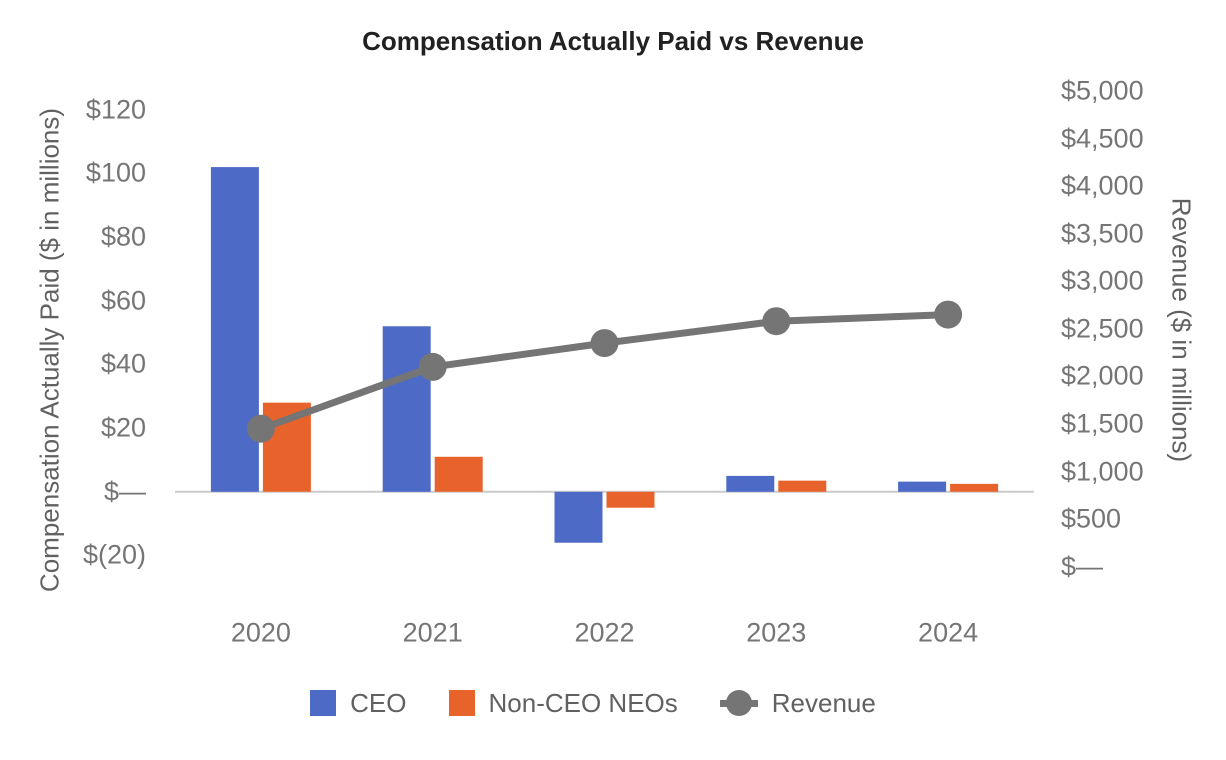 This screenshot has height=760, width=1226. What do you see at coordinates (948, 632) in the screenshot?
I see `x-axis-label-2024: 2024` at bounding box center [948, 632].